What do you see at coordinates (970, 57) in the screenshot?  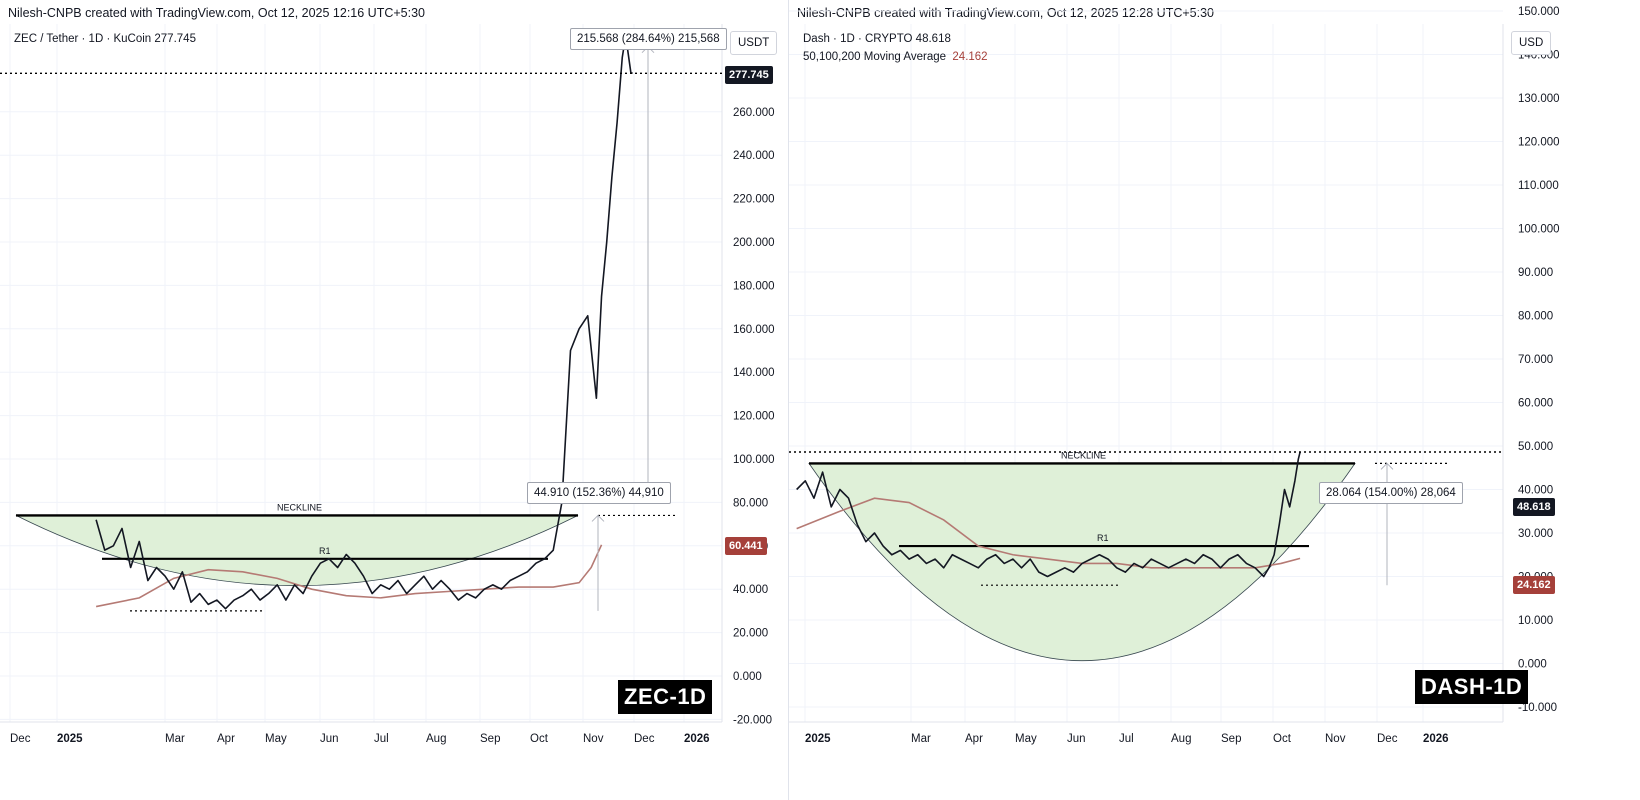 I see `ma-value: 24.162` at bounding box center [970, 57].